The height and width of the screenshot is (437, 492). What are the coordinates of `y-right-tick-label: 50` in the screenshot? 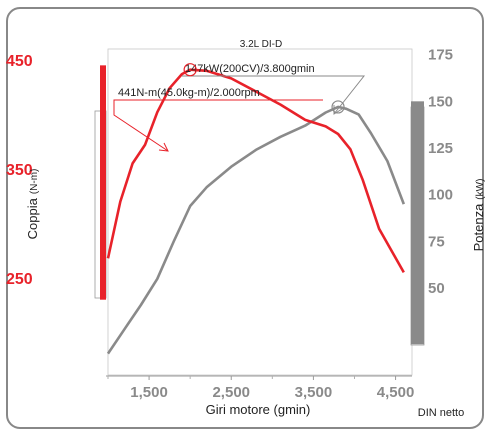 It's located at (436, 288).